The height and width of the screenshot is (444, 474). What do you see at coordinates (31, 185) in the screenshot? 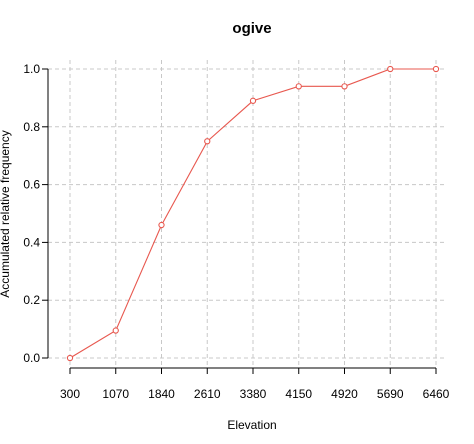
I see `y-tick-label: 0.6` at bounding box center [31, 185].